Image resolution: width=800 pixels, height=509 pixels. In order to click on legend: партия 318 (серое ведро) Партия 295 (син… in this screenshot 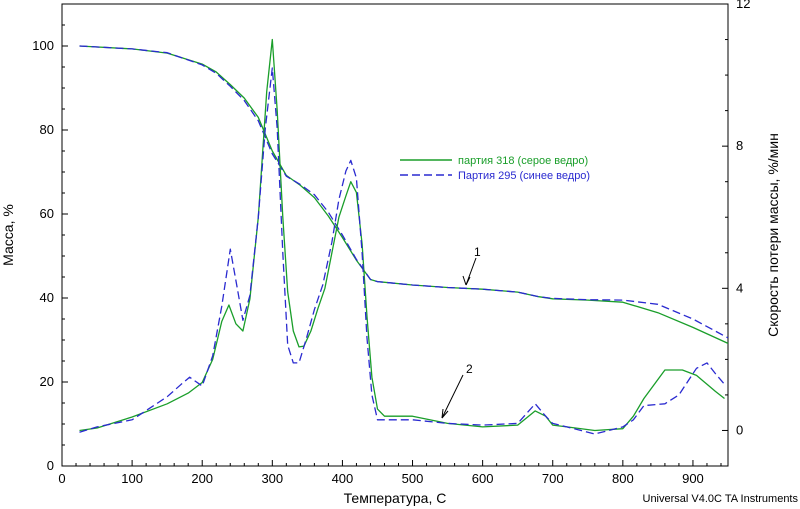, I will do `click(495, 168)`.